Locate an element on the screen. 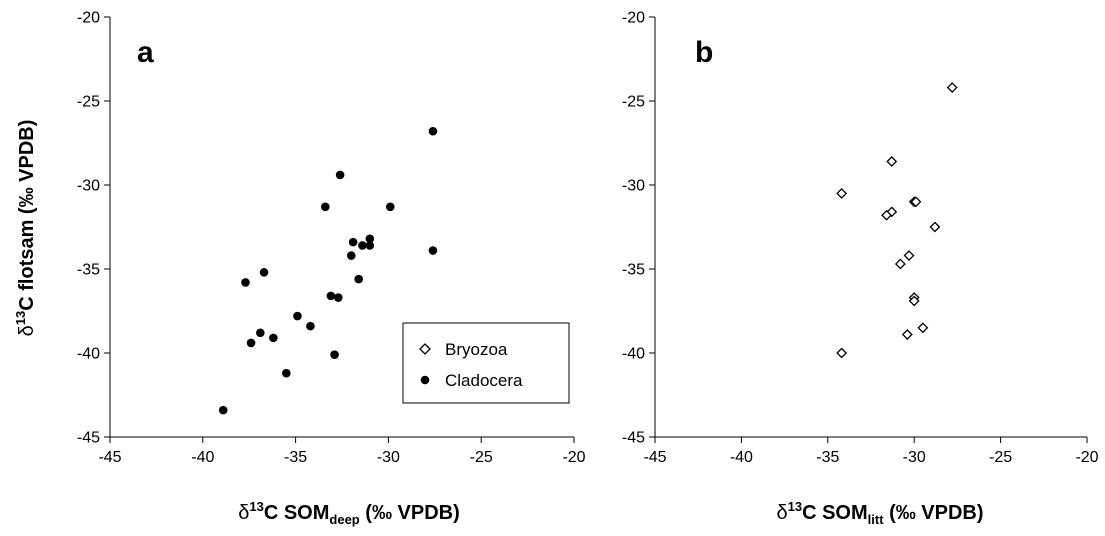 The image size is (1105, 536). panel-a-label: a is located at coordinates (145, 52).